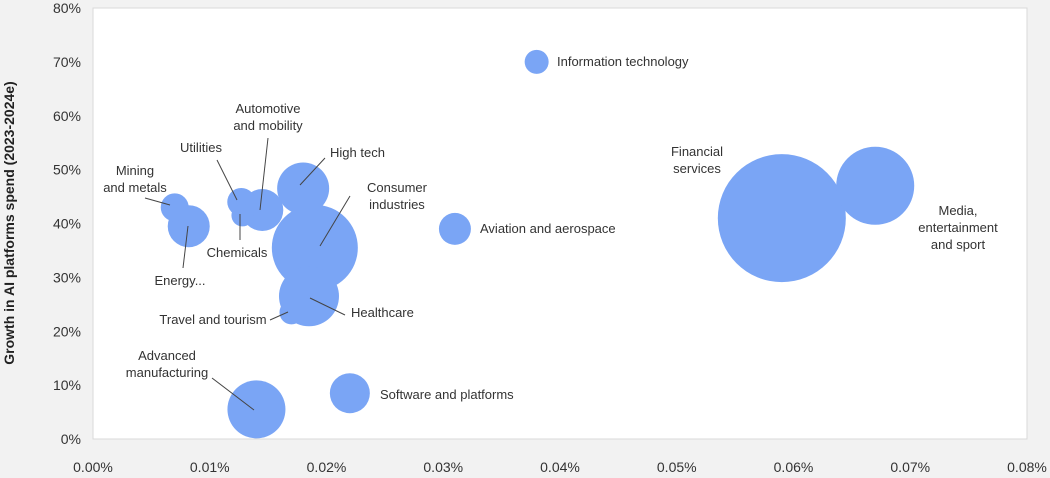 This screenshot has width=1050, height=478. I want to click on x-tick-label: 0.01%, so click(210, 467).